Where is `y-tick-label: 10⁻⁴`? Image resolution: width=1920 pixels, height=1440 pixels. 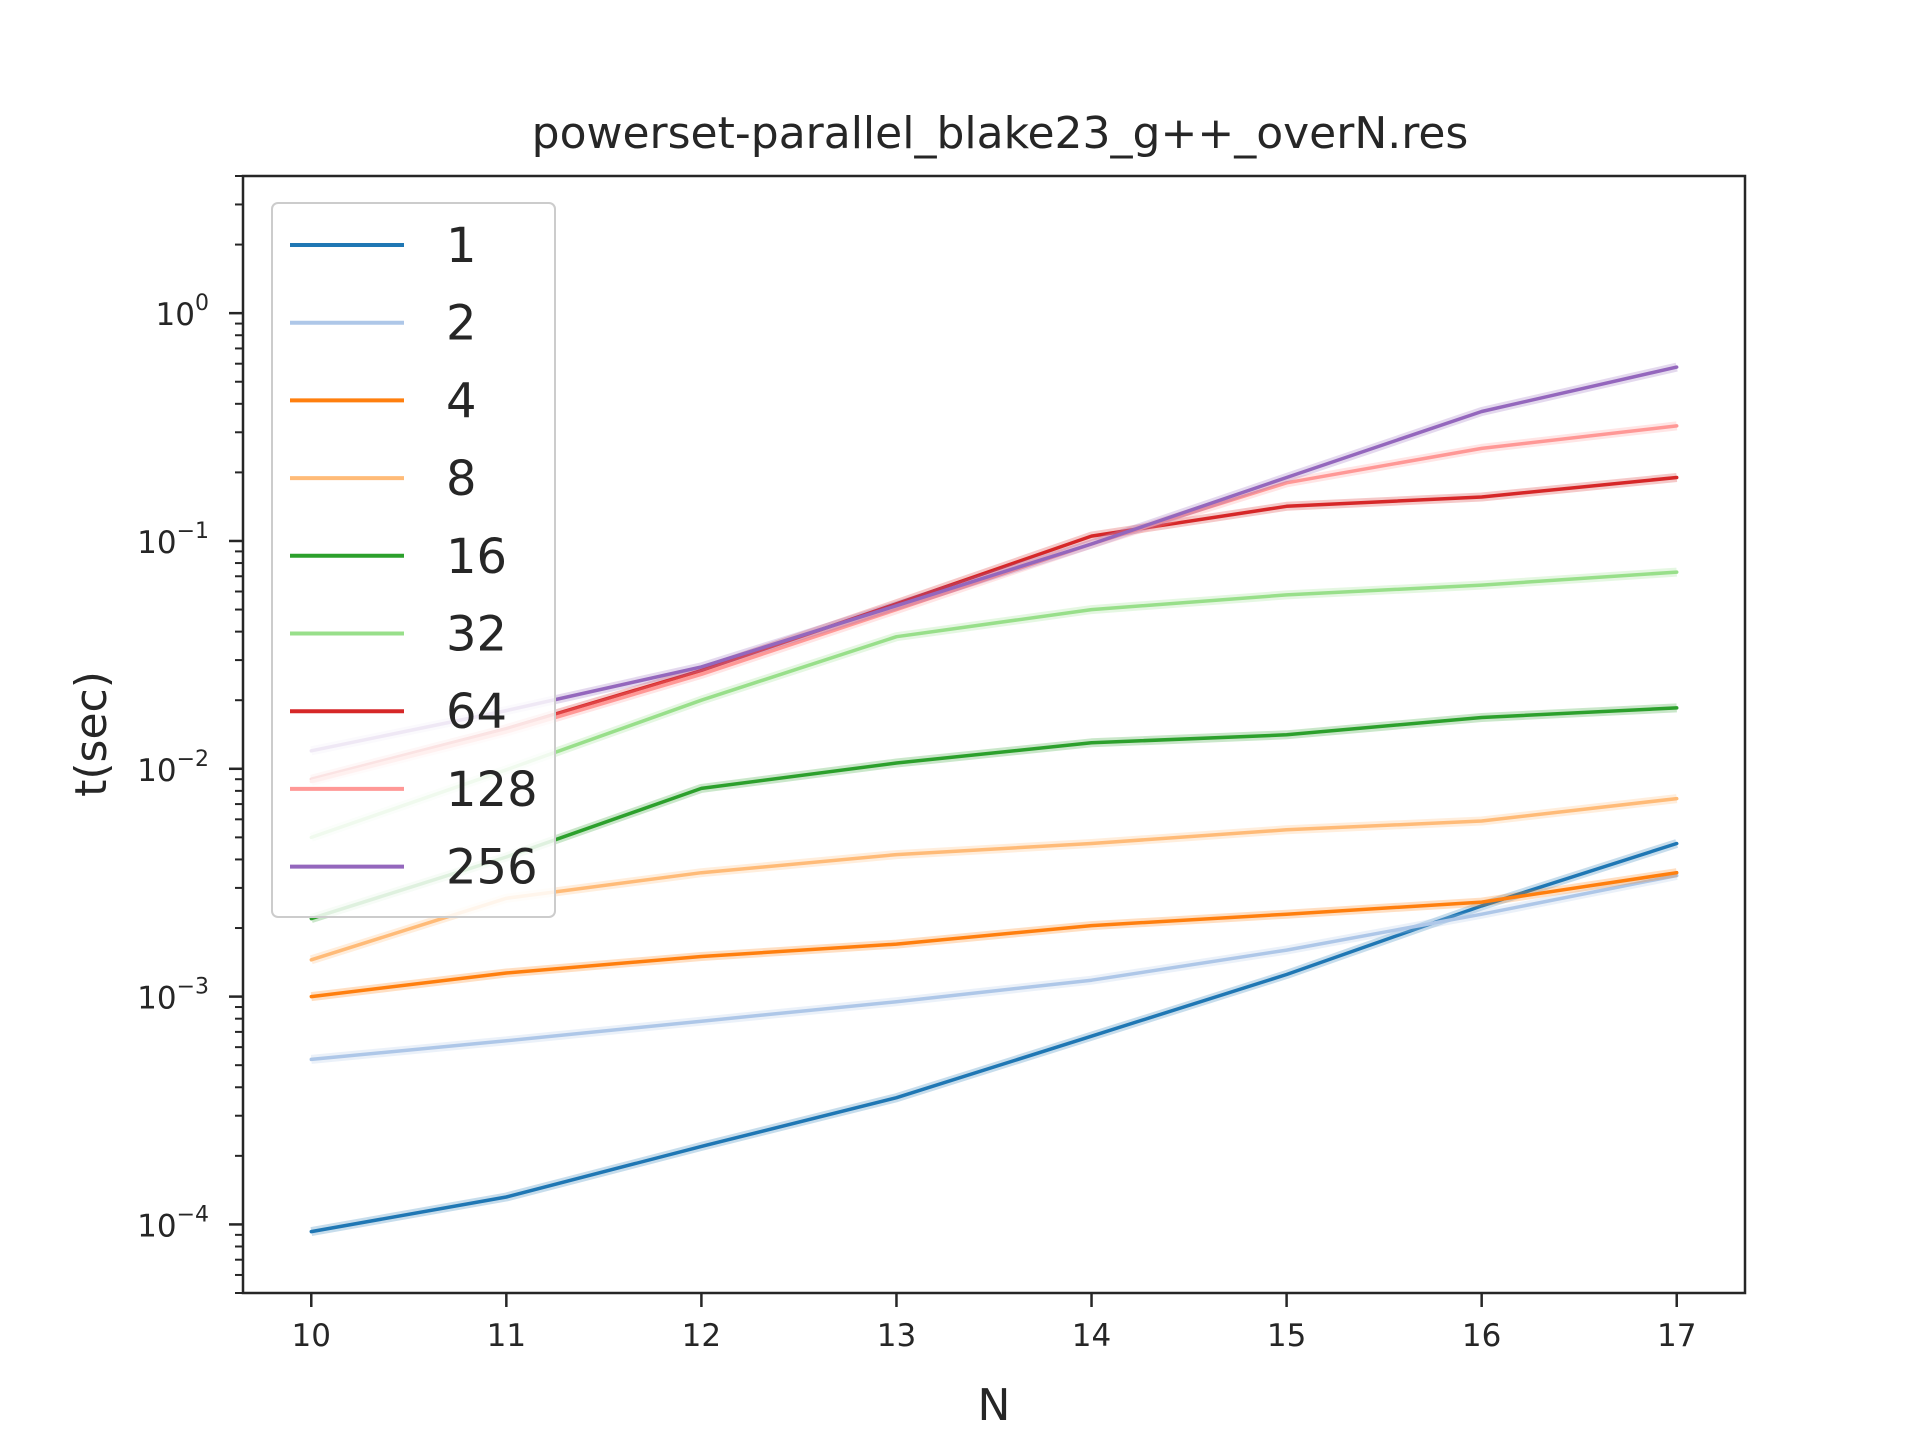
y-tick-label: 10⁻⁴ is located at coordinates (173, 1223).